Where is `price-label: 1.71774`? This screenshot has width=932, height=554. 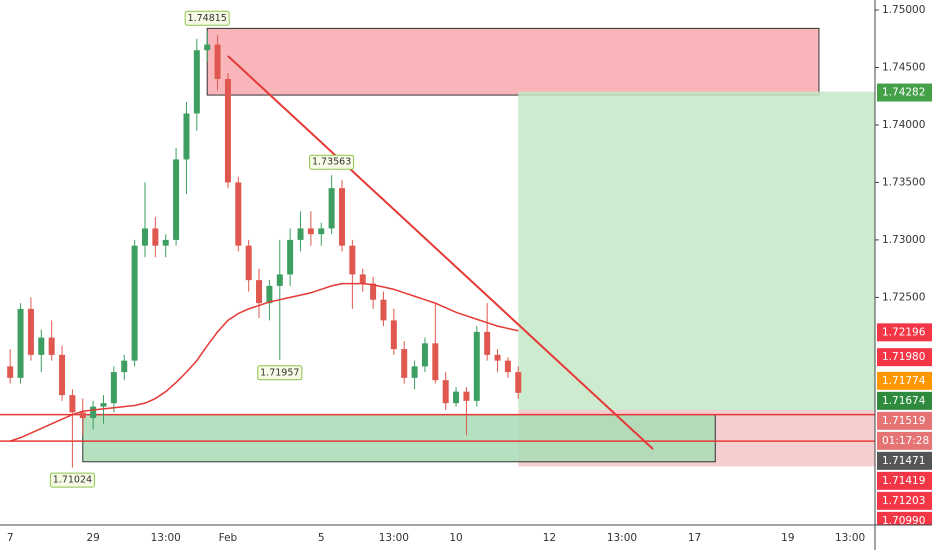
price-label: 1.71774 is located at coordinates (904, 381).